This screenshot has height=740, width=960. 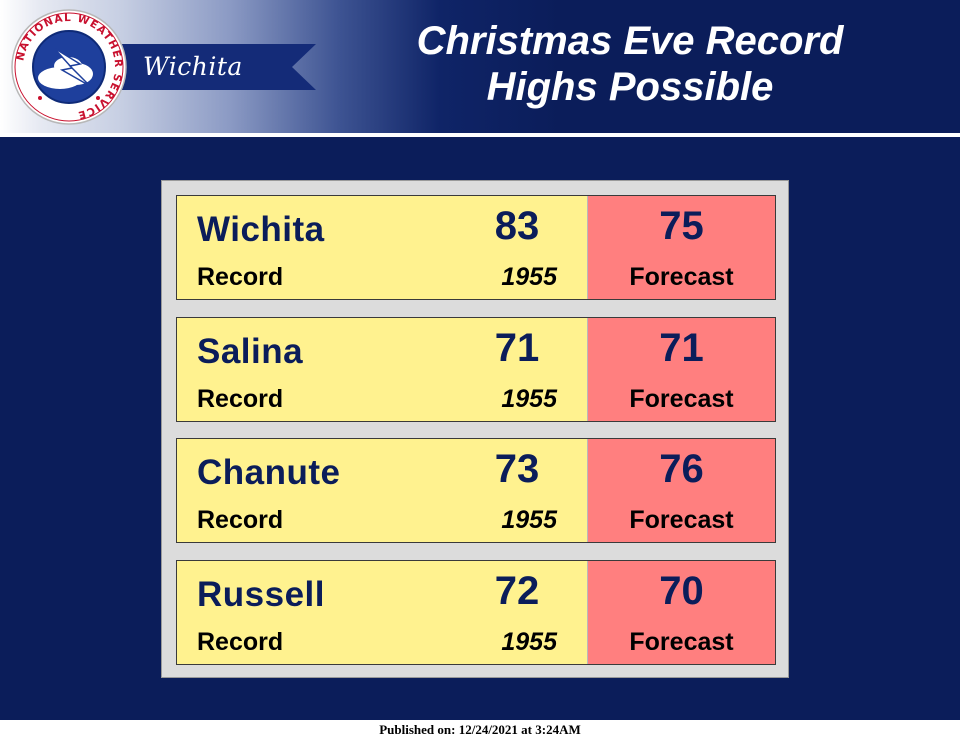 I want to click on table-row: Chanute 73 Record 1955 76 Forecast, so click(x=476, y=490).